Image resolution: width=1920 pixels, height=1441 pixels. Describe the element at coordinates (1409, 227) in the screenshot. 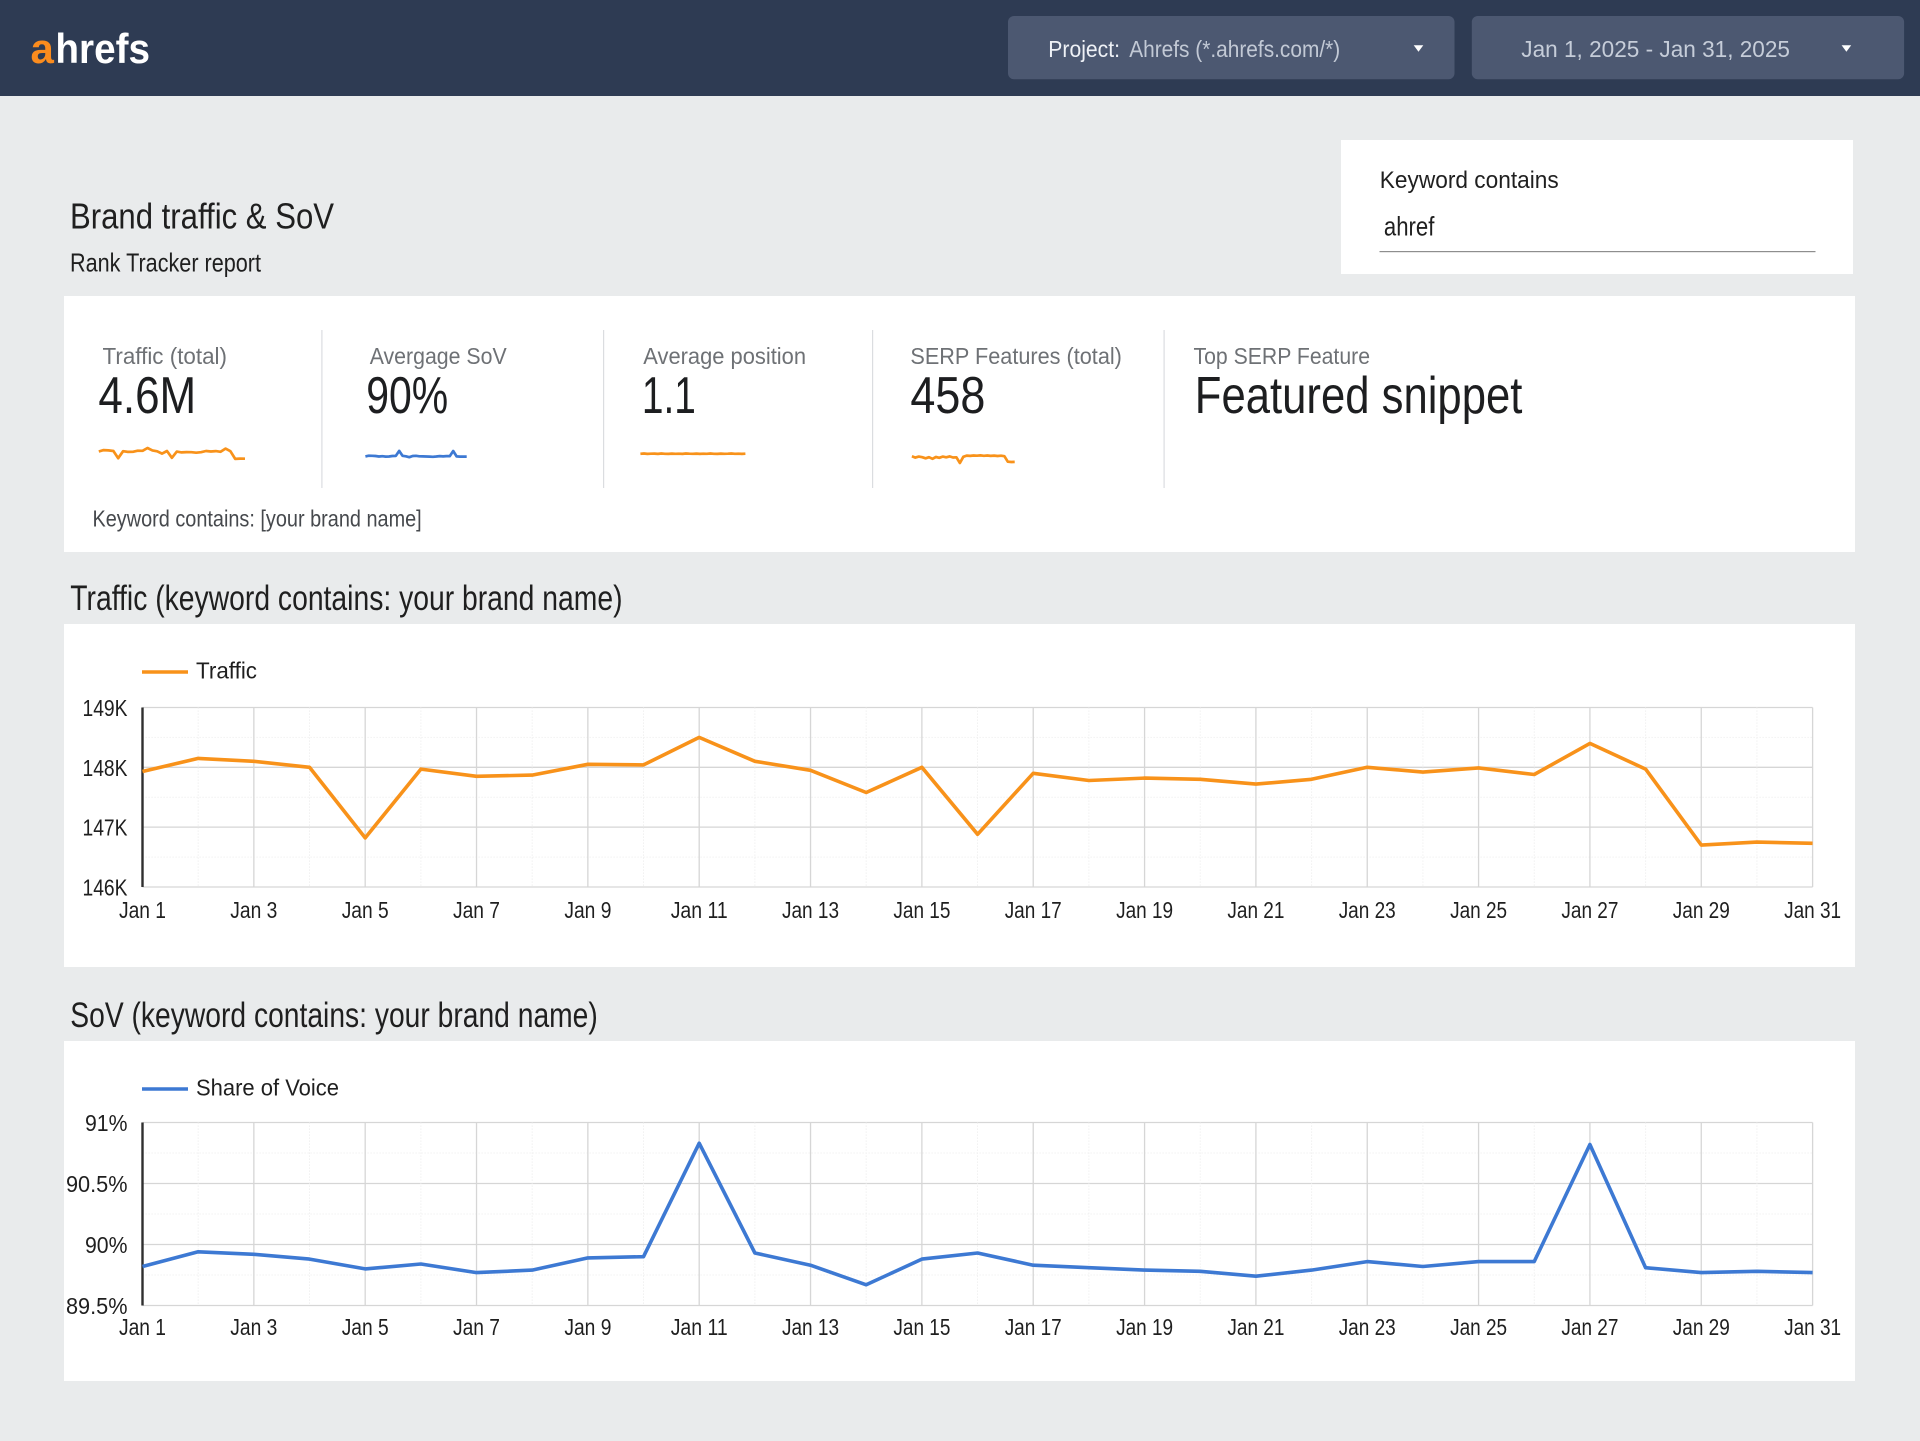

I see `svg-text: ahref` at that location.